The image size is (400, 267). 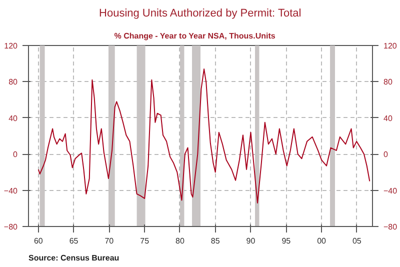 I want to click on chart-subtitle: % Change - Year to Year NSA, Thous.Units, so click(x=195, y=36).